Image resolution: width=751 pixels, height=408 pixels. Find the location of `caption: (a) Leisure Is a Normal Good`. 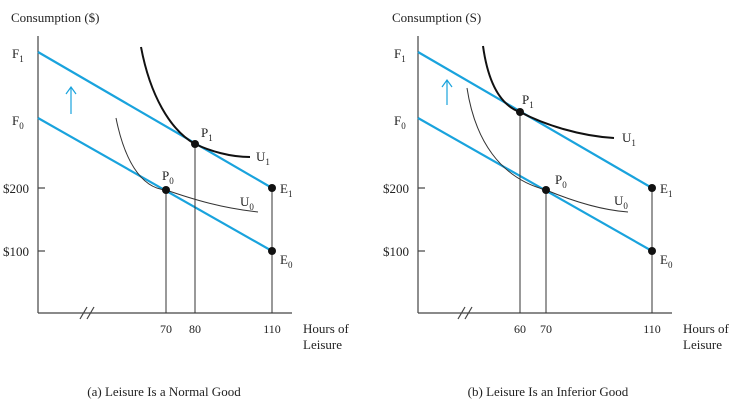

caption: (a) Leisure Is a Normal Good is located at coordinates (164, 391).